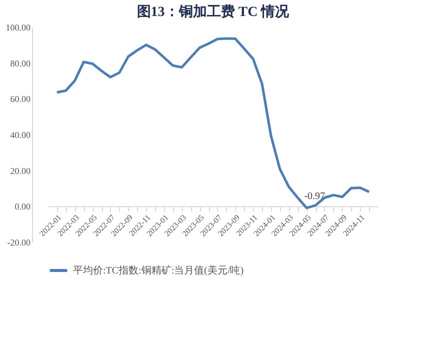 This screenshot has height=350, width=437. What do you see at coordinates (315, 196) in the screenshot?
I see `data-label: -0.97` at bounding box center [315, 196].